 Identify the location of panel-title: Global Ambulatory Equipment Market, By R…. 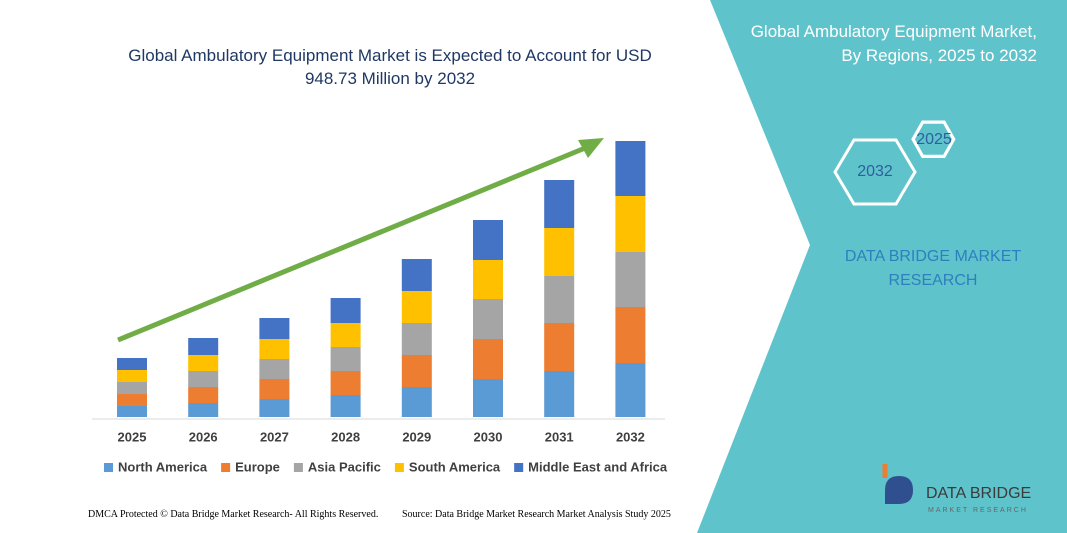
(893, 43).